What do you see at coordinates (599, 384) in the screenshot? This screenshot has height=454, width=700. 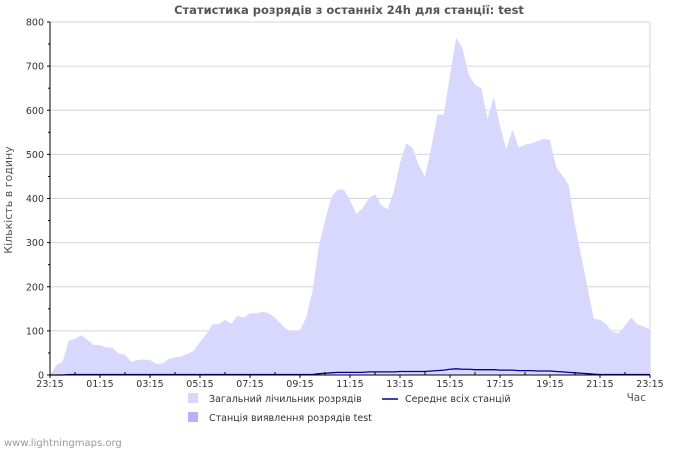 I see `x-tick-label: 21:15` at bounding box center [599, 384].